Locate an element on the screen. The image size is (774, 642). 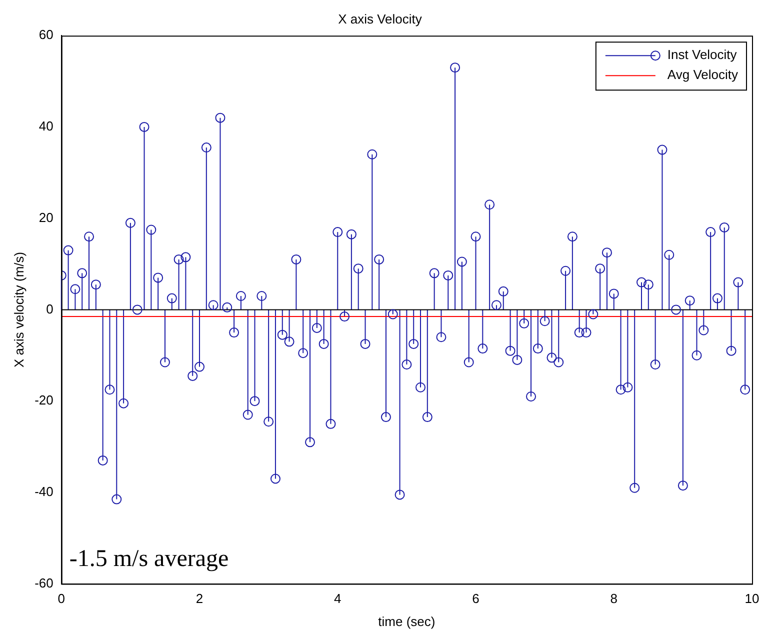
x-tick-label: 2 is located at coordinates (200, 598).